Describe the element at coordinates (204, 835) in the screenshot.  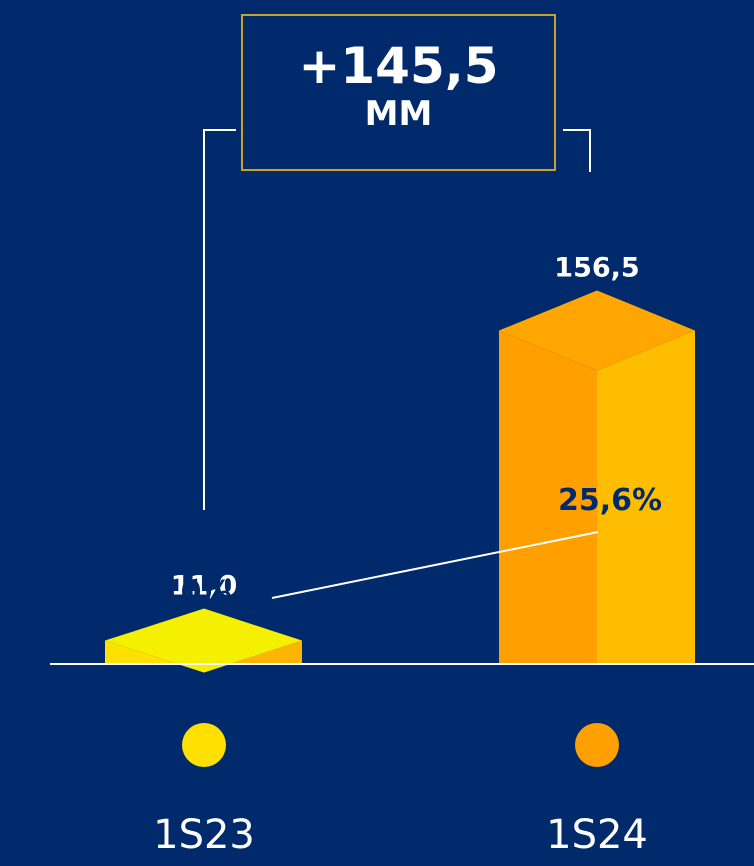
I see `category-label-1S23: 1S23` at that location.